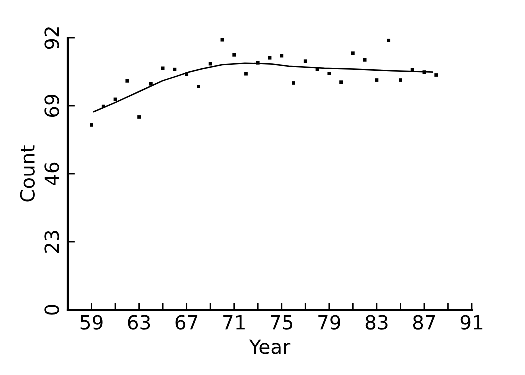  I want to click on y-tick-label: 23, so click(52, 242).